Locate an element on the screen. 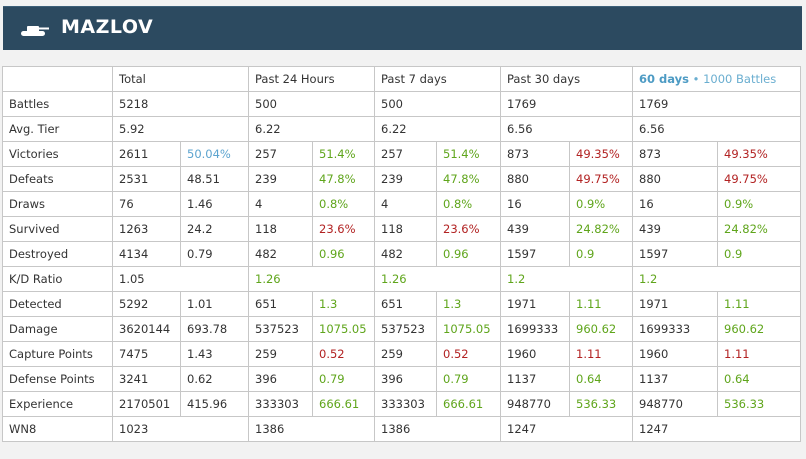 The height and width of the screenshot is (459, 806). value-30d: 16 is located at coordinates (535, 204).